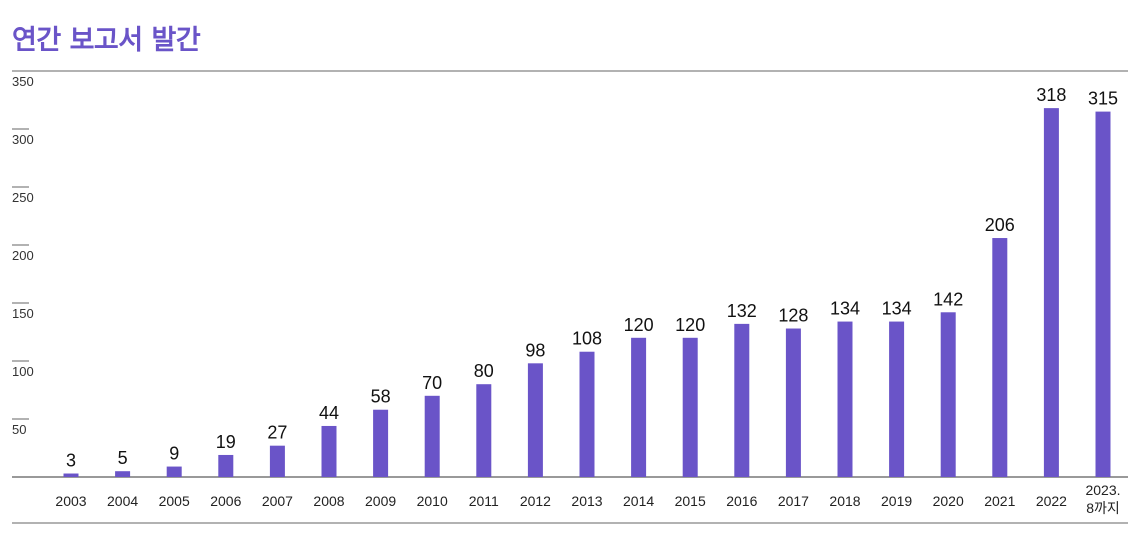 The width and height of the screenshot is (1140, 555). I want to click on data-label: 3, so click(71, 461).